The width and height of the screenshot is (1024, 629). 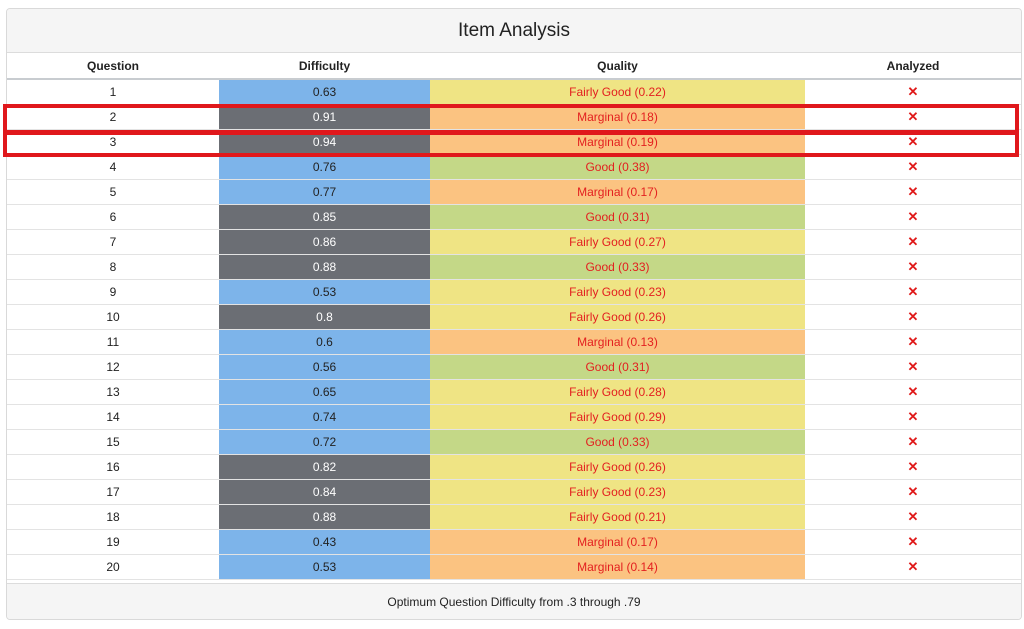 I want to click on panel-title: Item Analysis, so click(x=514, y=31).